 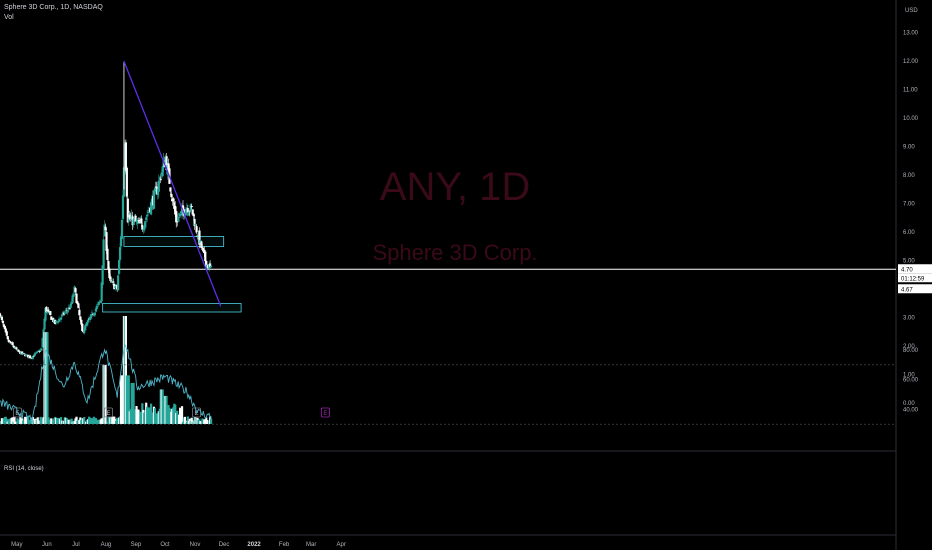 What do you see at coordinates (911, 410) in the screenshot?
I see `rsi-axis-tick: 40.00` at bounding box center [911, 410].